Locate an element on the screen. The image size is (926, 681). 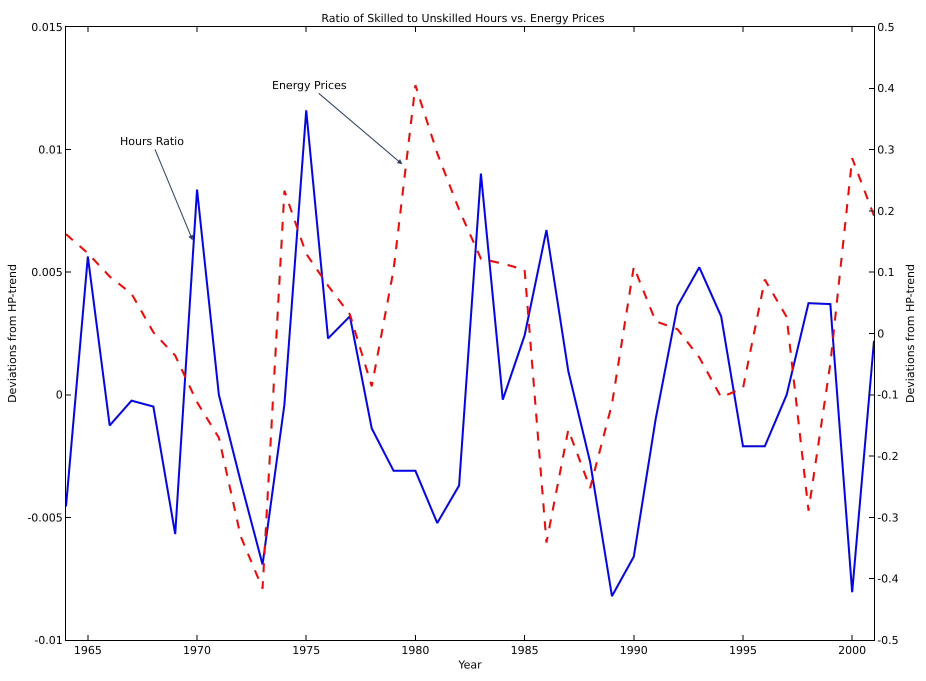
y2-tick-label: 0.2 is located at coordinates (886, 211).